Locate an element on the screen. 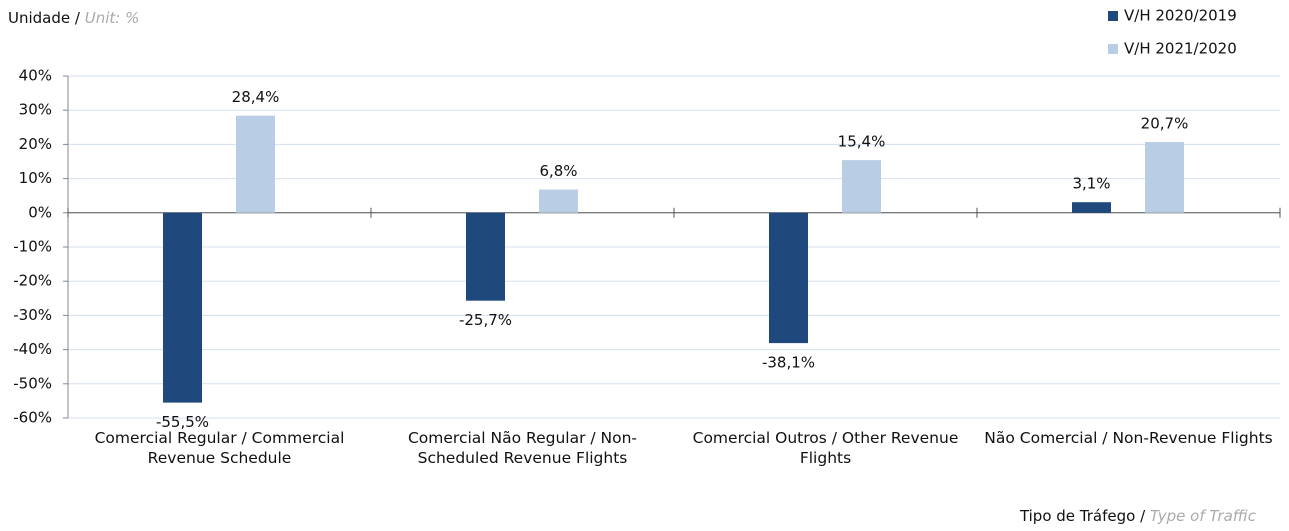  x-tick-label: Não Comercial / Non-Revenue Flights is located at coordinates (1128, 438).